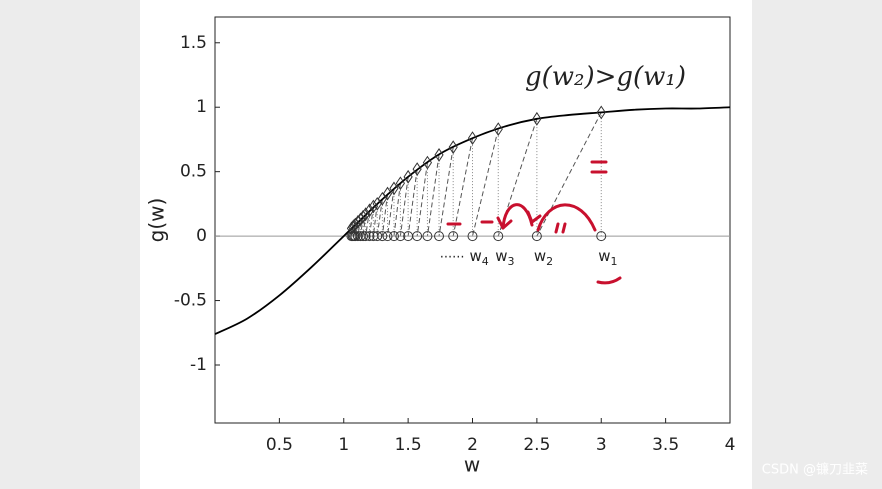 The height and width of the screenshot is (489, 882). What do you see at coordinates (815, 470) in the screenshot?
I see `watermark: CSDN @镰刀韭菜` at bounding box center [815, 470].